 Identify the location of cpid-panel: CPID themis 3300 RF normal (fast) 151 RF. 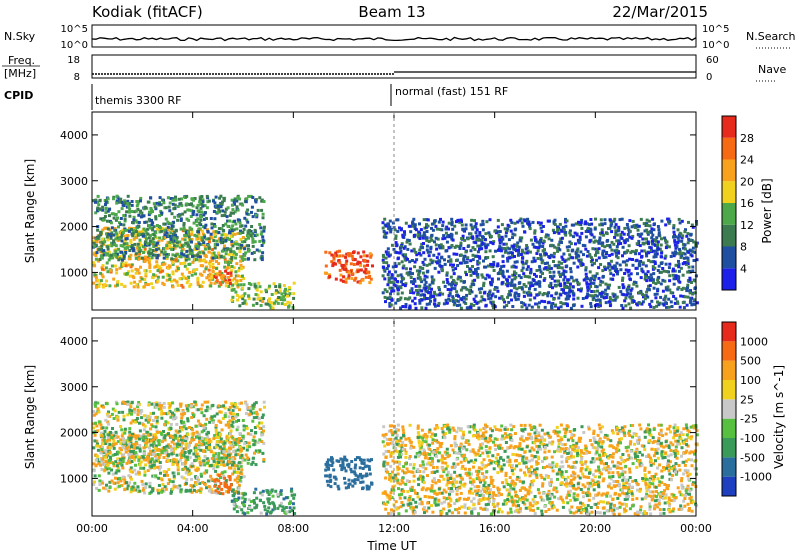
(256, 97).